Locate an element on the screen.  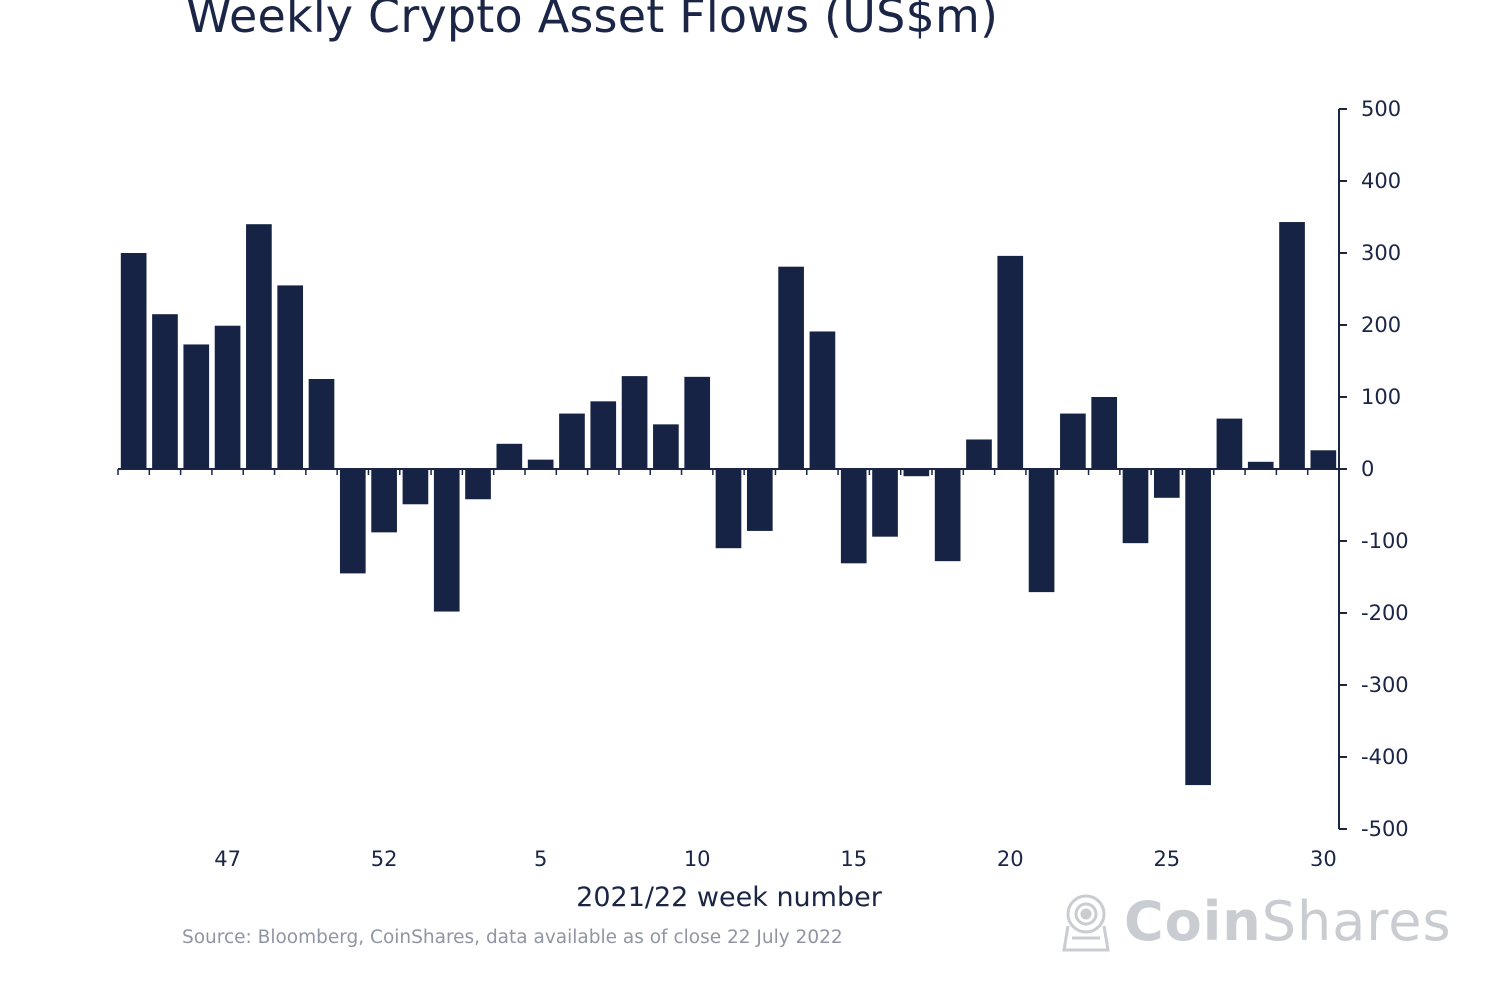
astronaut-icon is located at coordinates (1086, 923).